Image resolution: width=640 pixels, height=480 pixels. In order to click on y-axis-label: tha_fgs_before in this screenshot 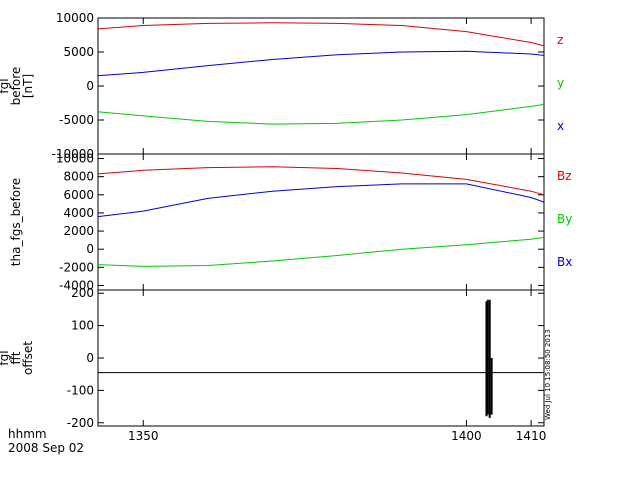, I will do `click(16, 222)`.